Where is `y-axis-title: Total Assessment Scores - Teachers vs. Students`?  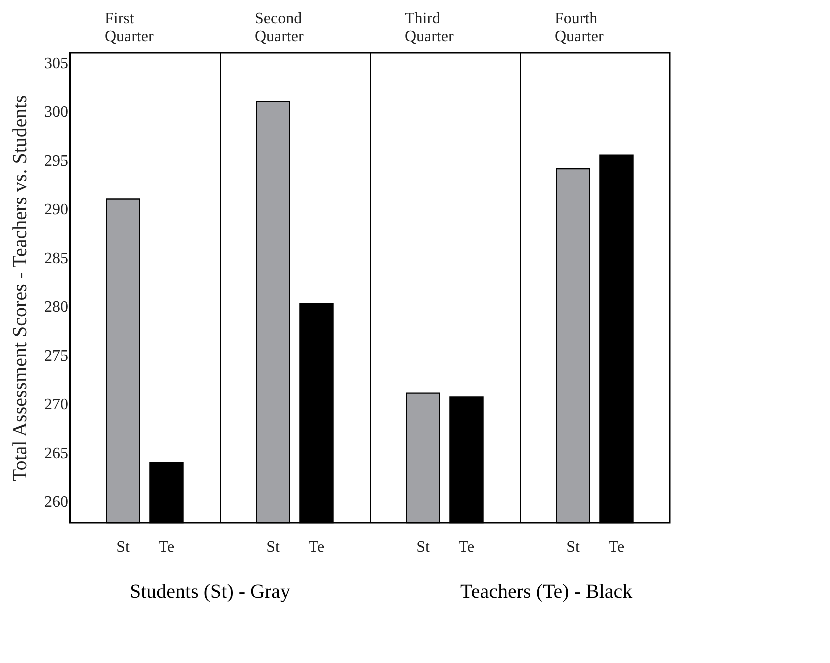 y-axis-title: Total Assessment Scores - Teachers vs. Students is located at coordinates (21, 288).